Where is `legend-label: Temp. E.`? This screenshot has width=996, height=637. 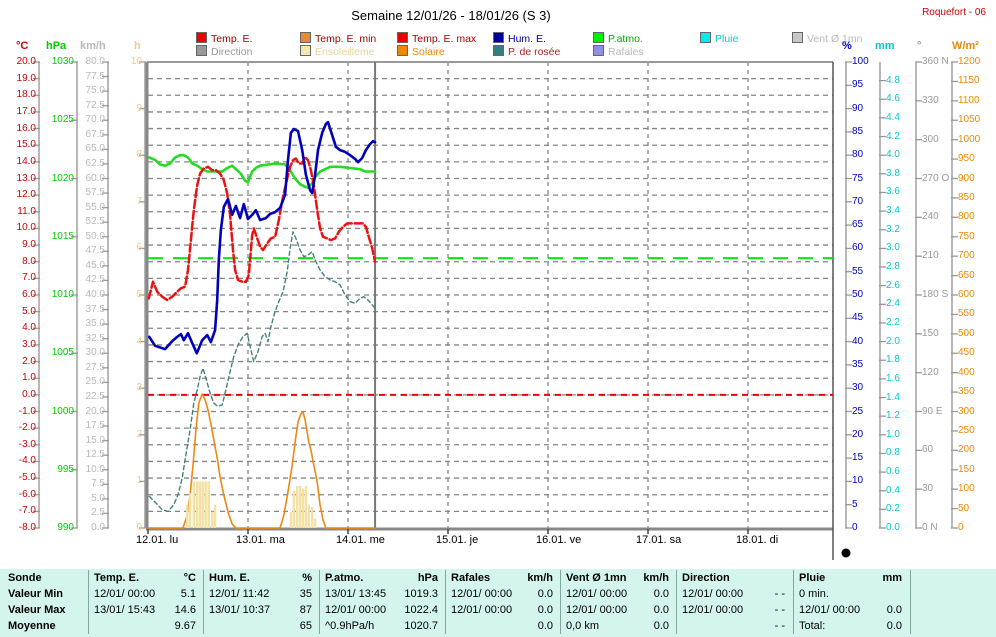
legend-label: Temp. E. is located at coordinates (232, 39).